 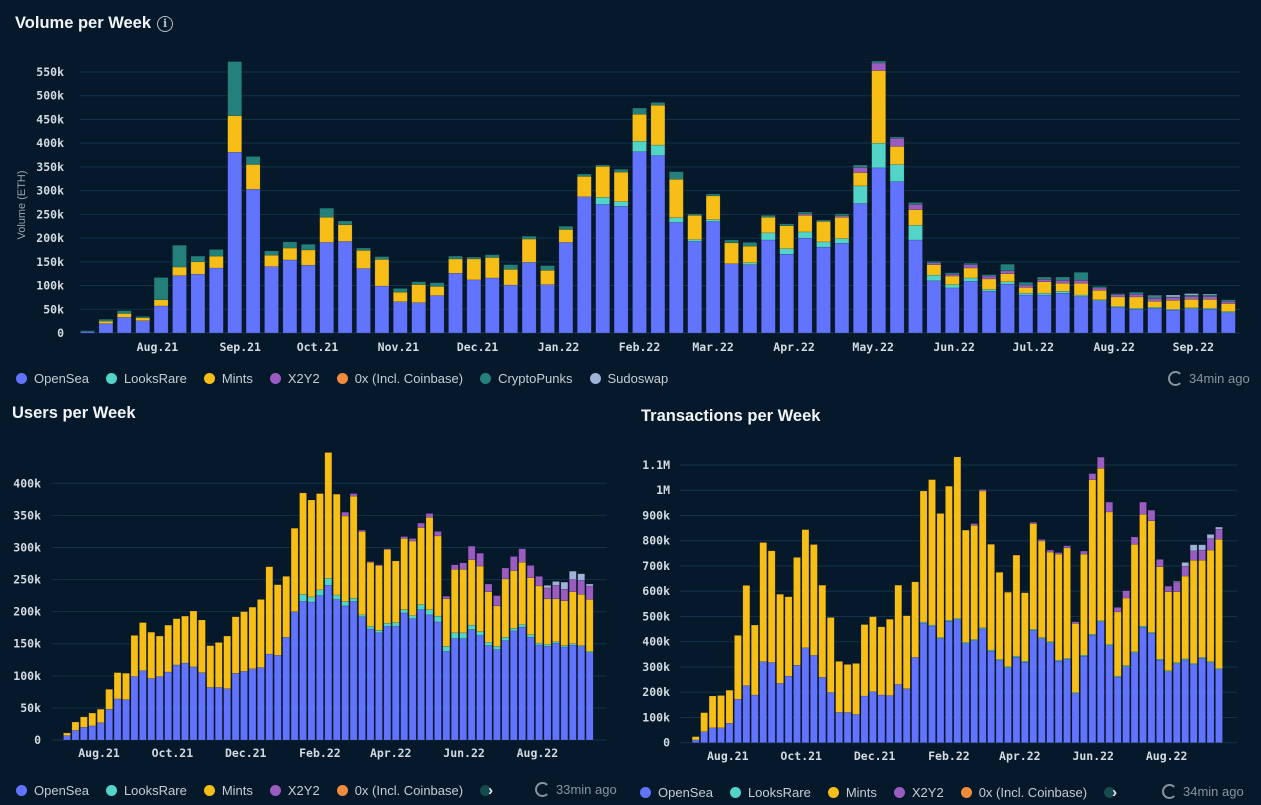 I want to click on legend-item-opensea: OpenSea, so click(x=676, y=792).